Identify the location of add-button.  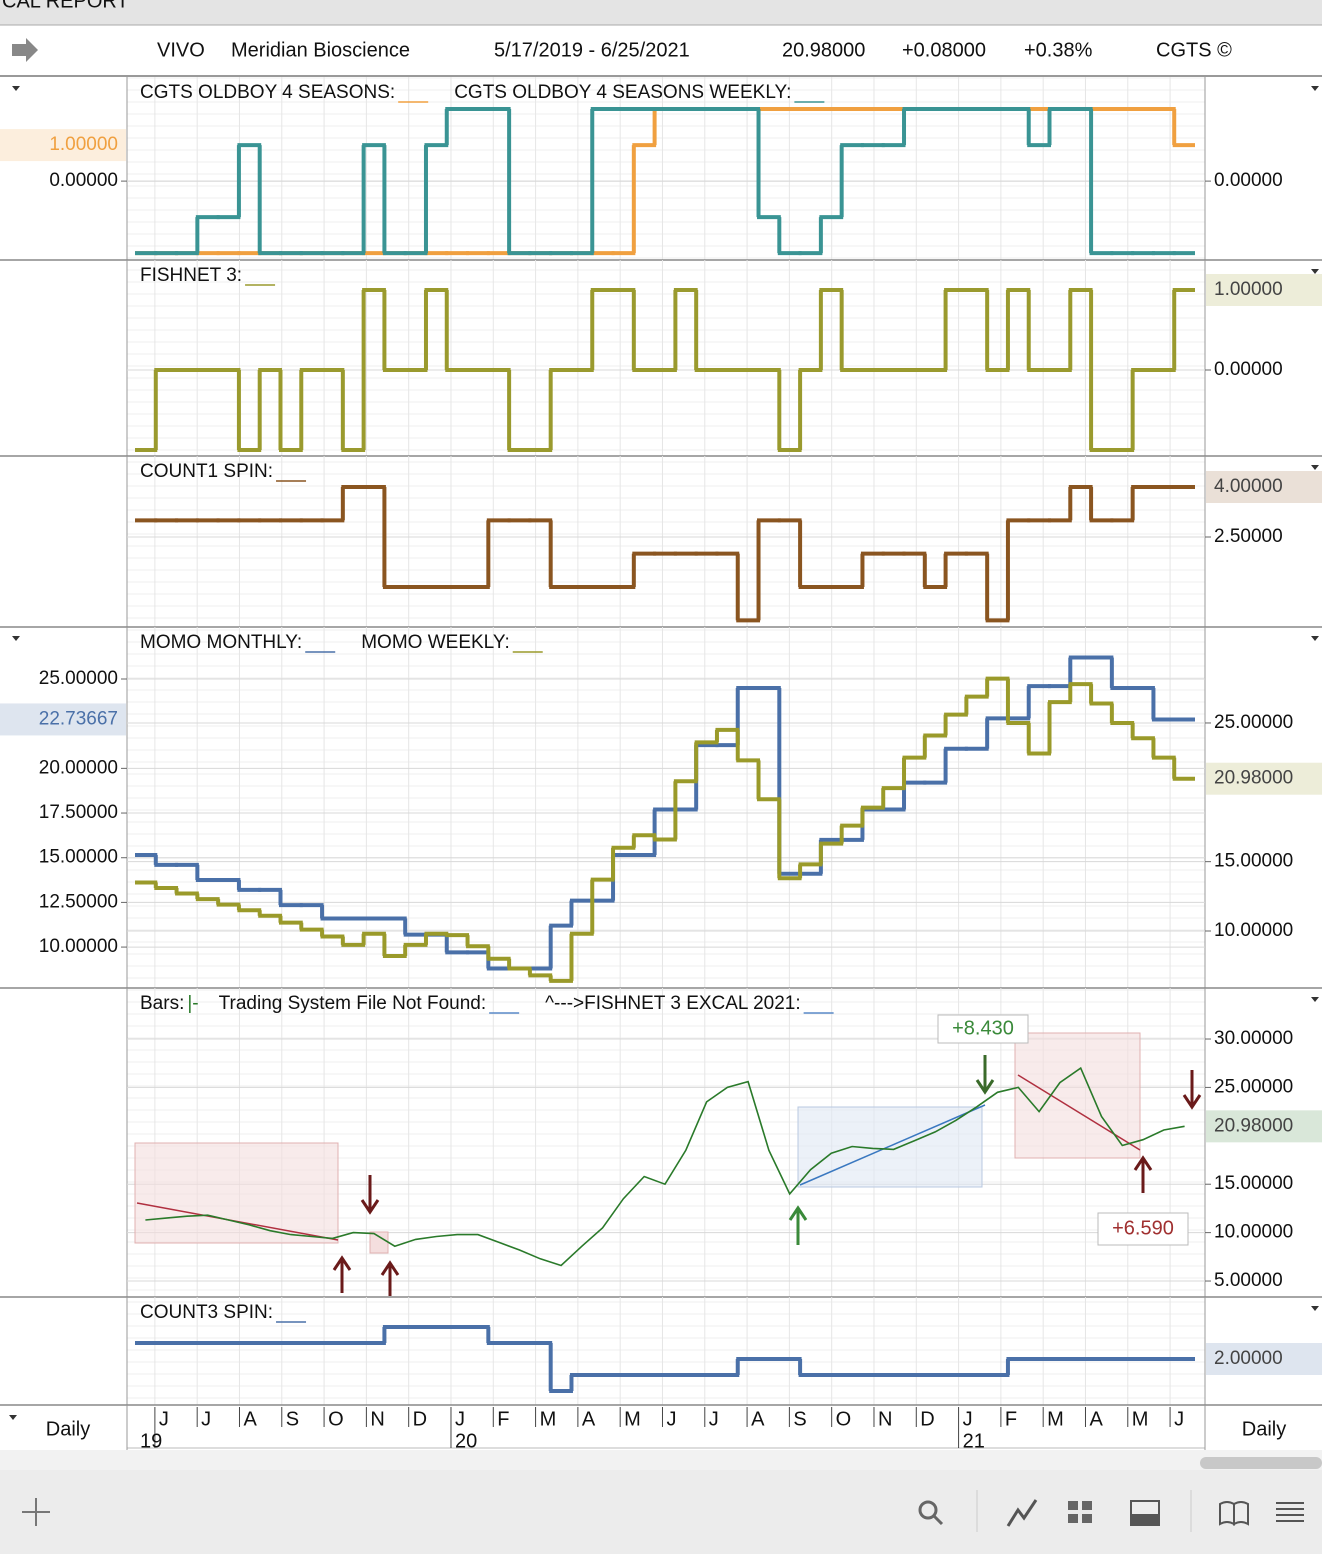
(36, 1512).